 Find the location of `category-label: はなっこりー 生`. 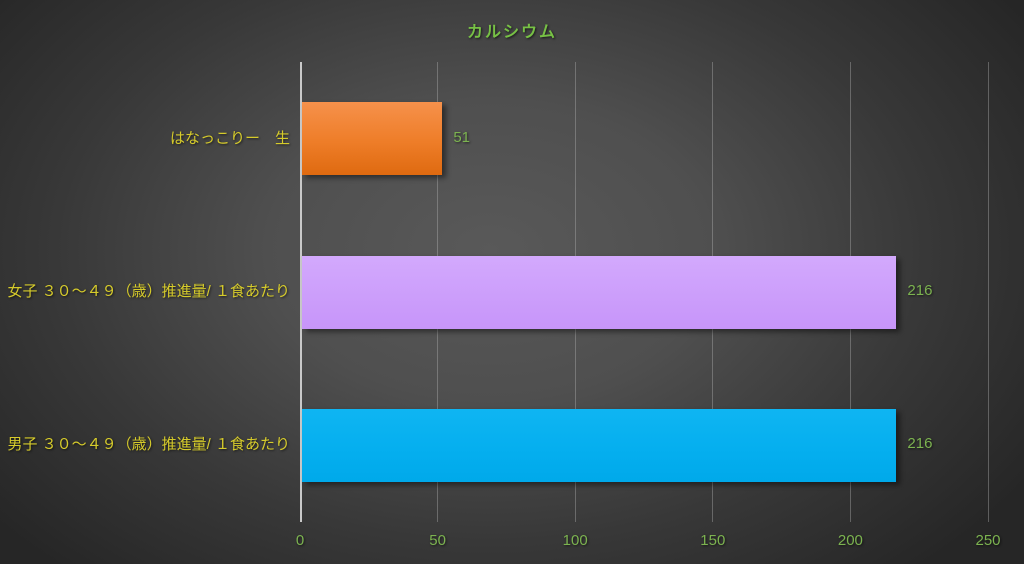

category-label: はなっこりー 生 is located at coordinates (229, 138).